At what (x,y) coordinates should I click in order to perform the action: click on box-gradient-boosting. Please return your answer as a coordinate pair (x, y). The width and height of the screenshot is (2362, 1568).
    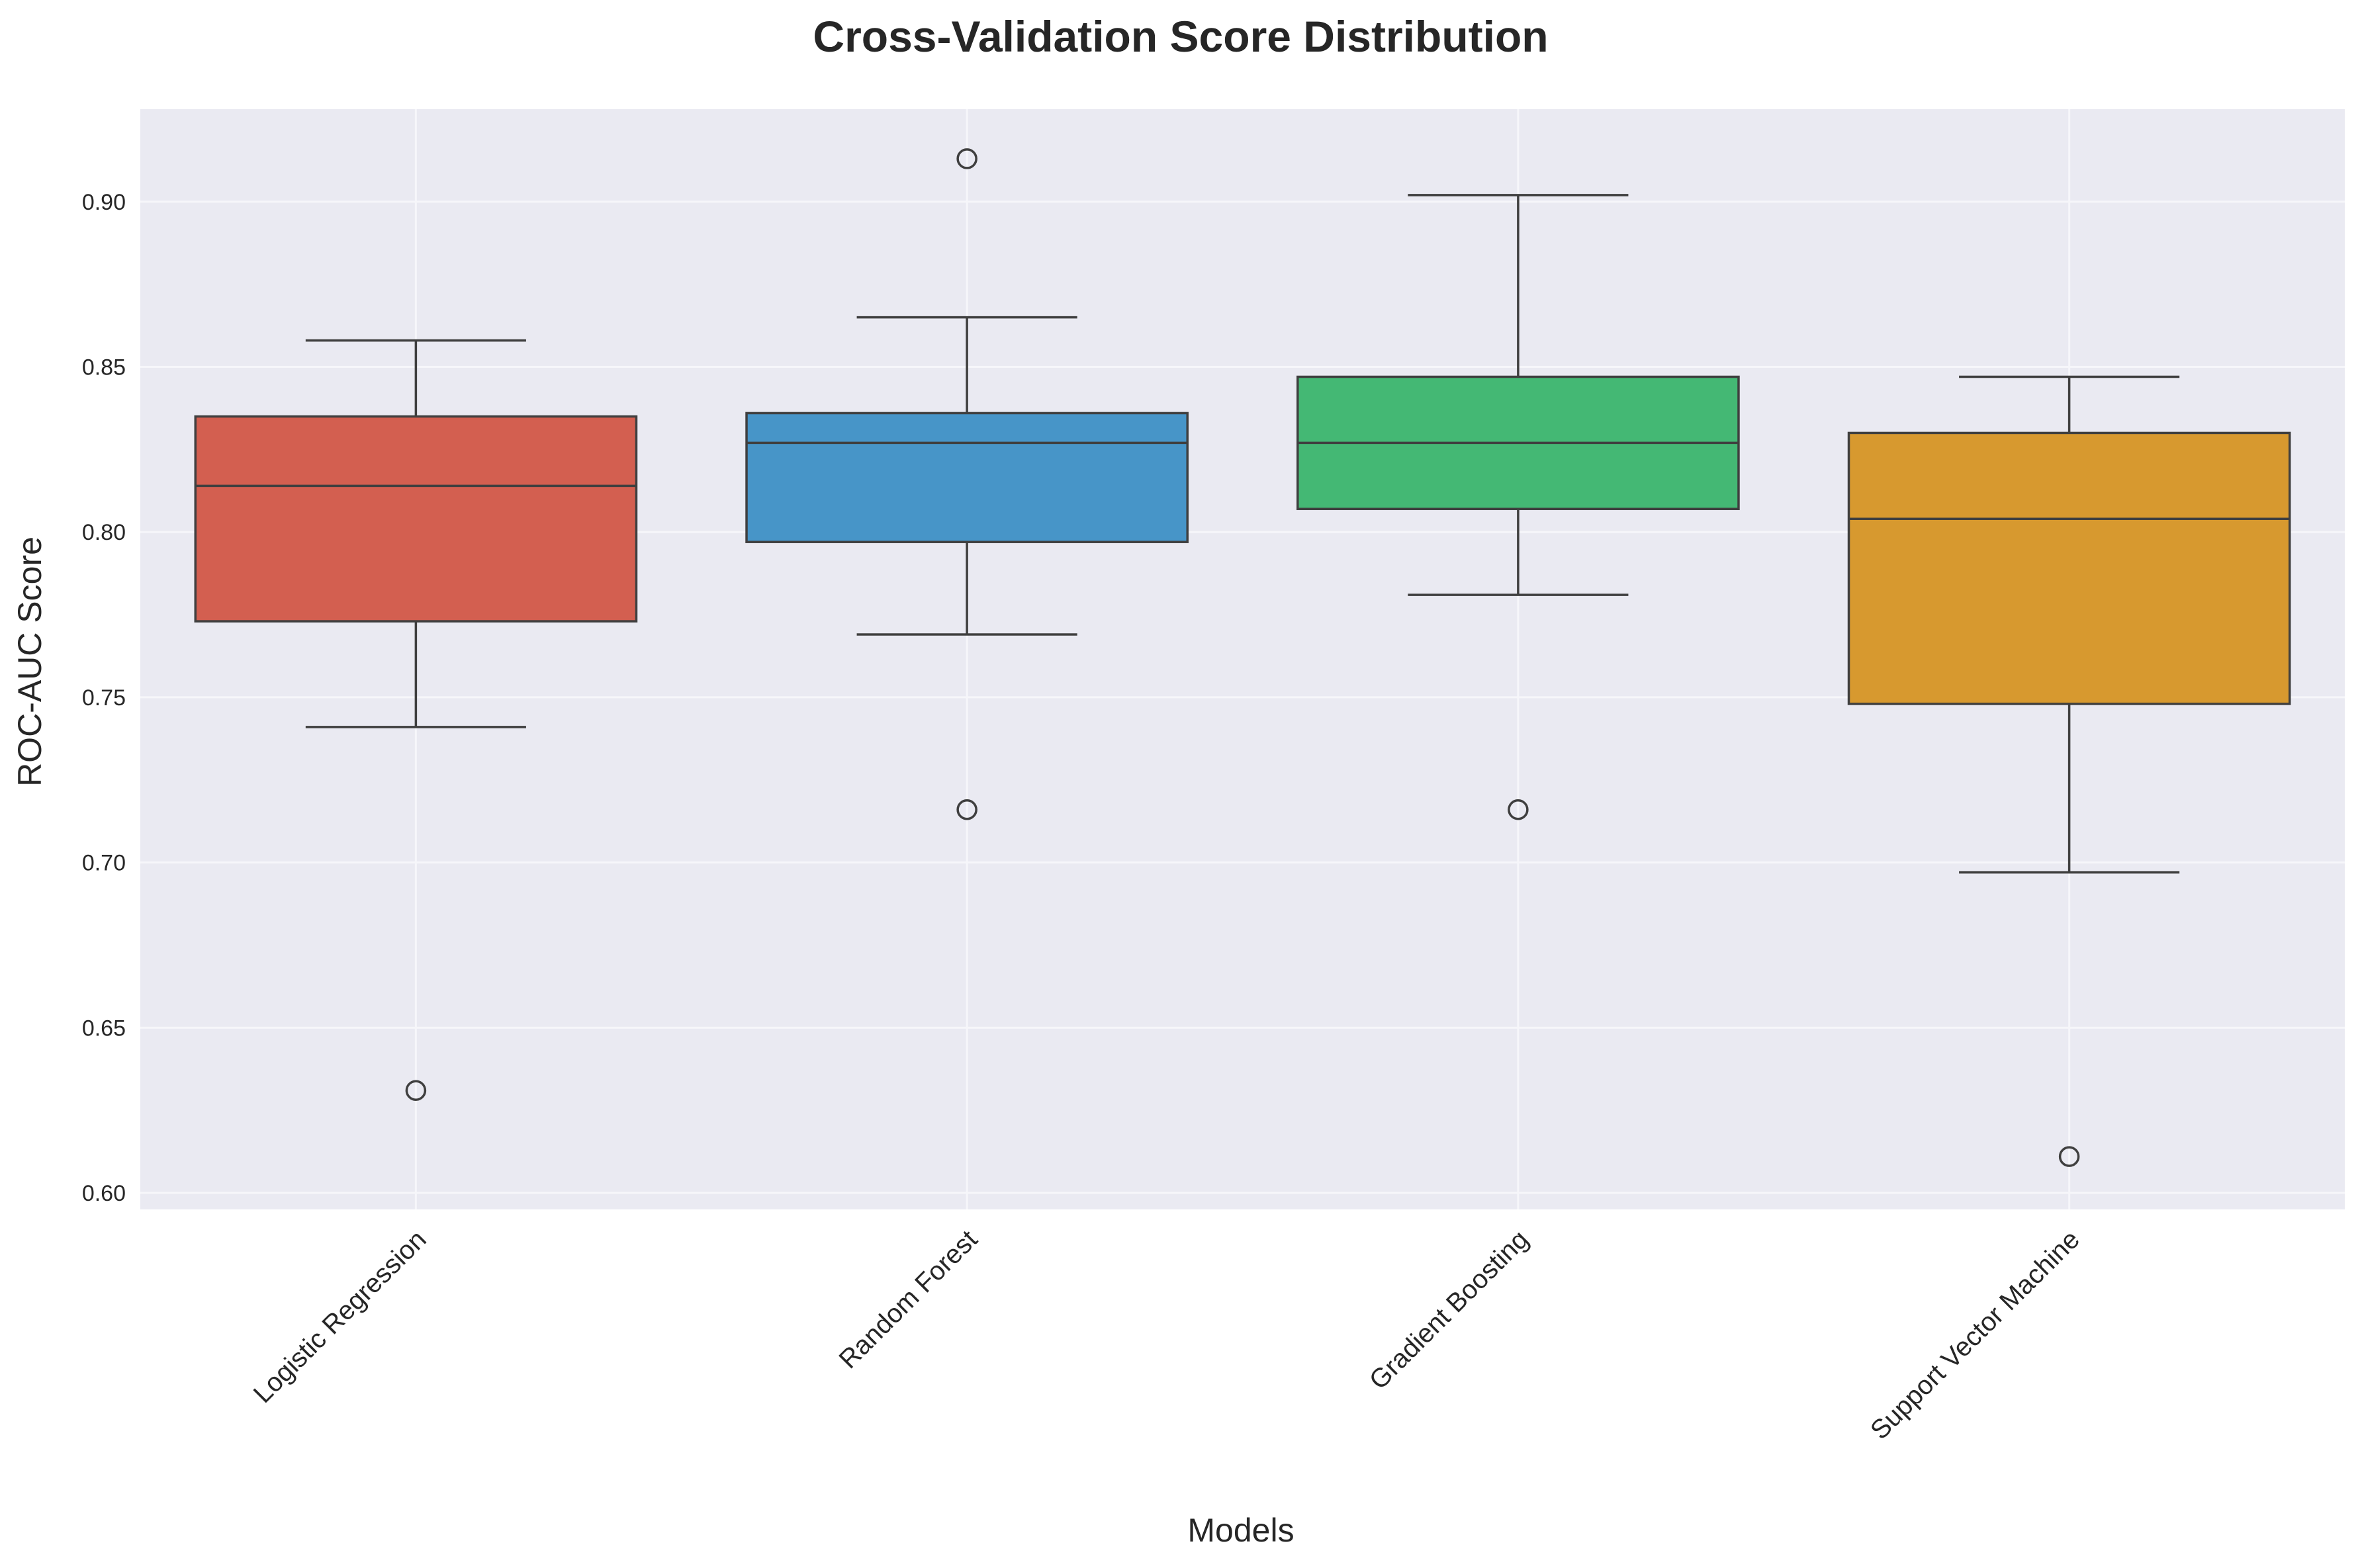
    Looking at the image, I should click on (1518, 507).